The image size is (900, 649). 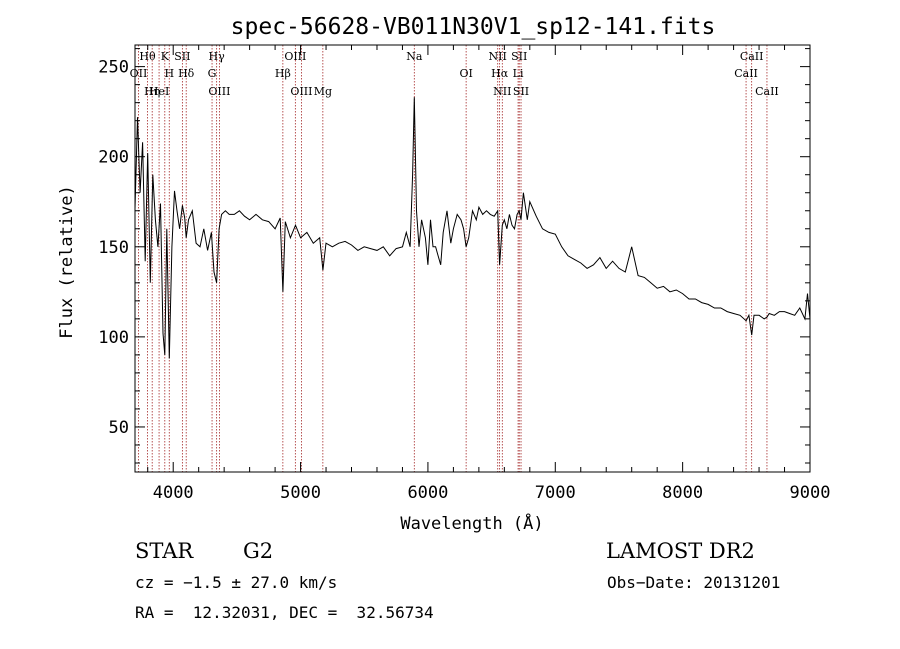 What do you see at coordinates (284, 612) in the screenshot?
I see `coordinates: RA = 12.32031, DEC = 32.56734` at bounding box center [284, 612].